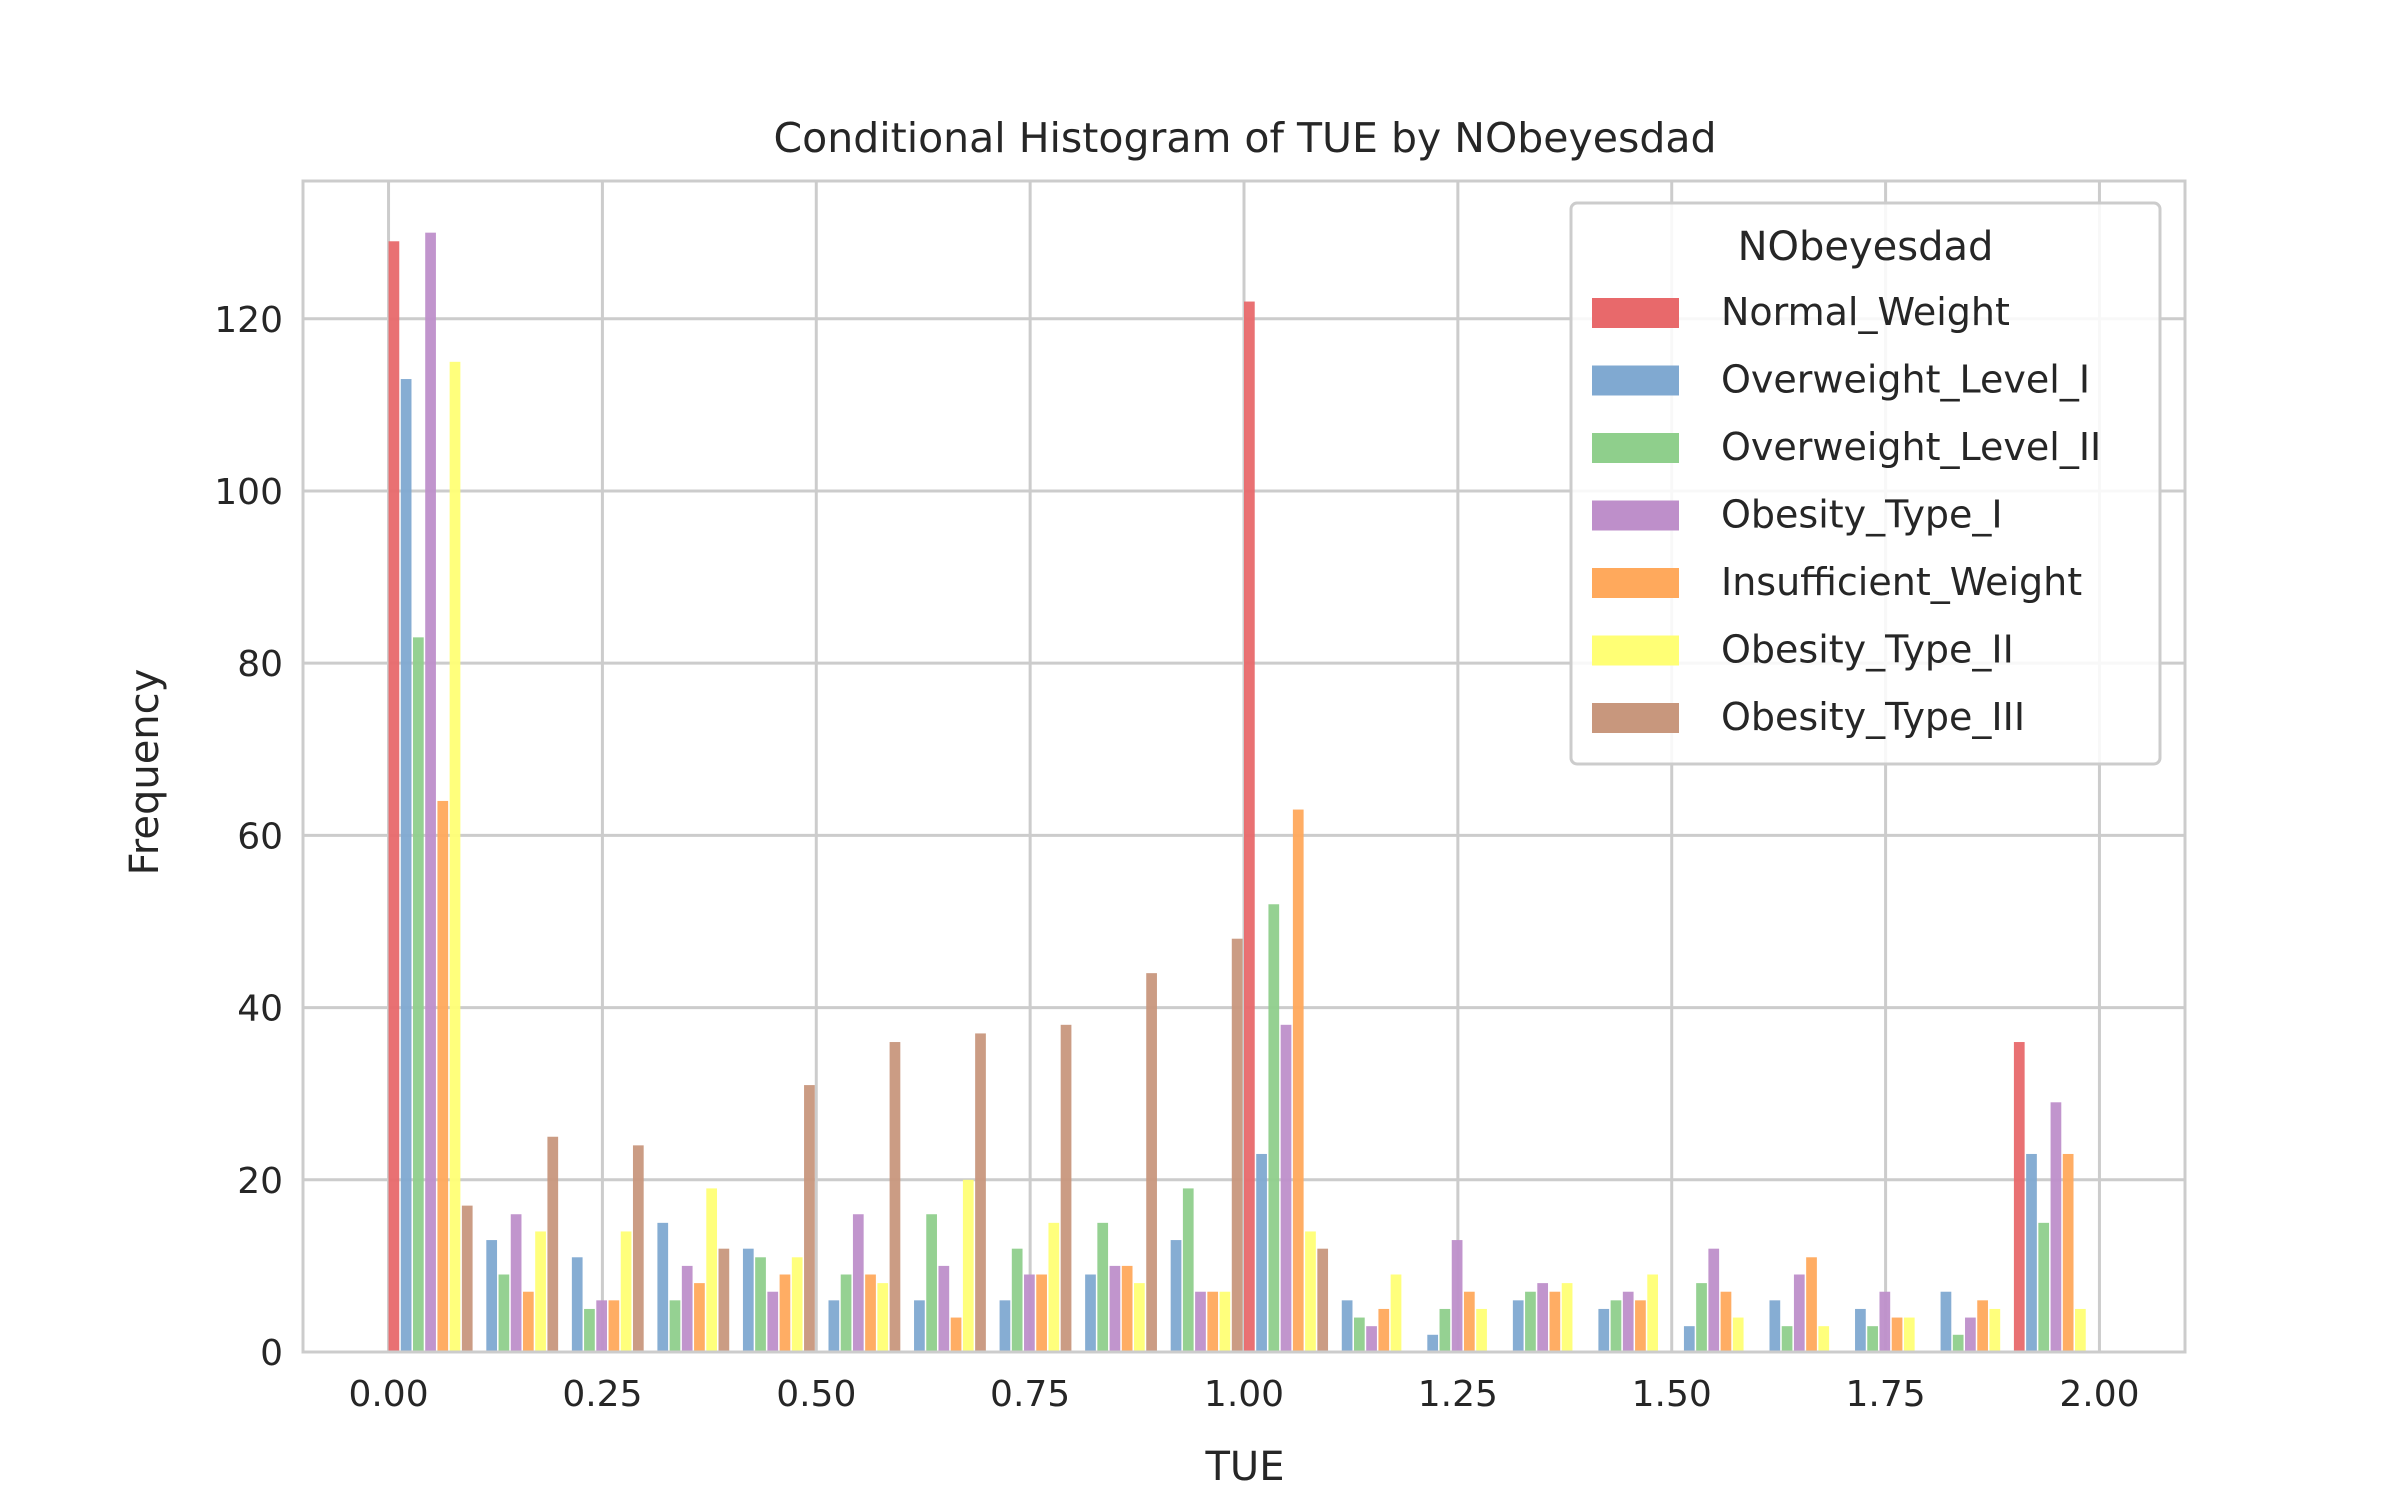 The height and width of the screenshot is (1500, 2400). Describe the element at coordinates (260, 1009) in the screenshot. I see `y-tick-label: 40` at that location.